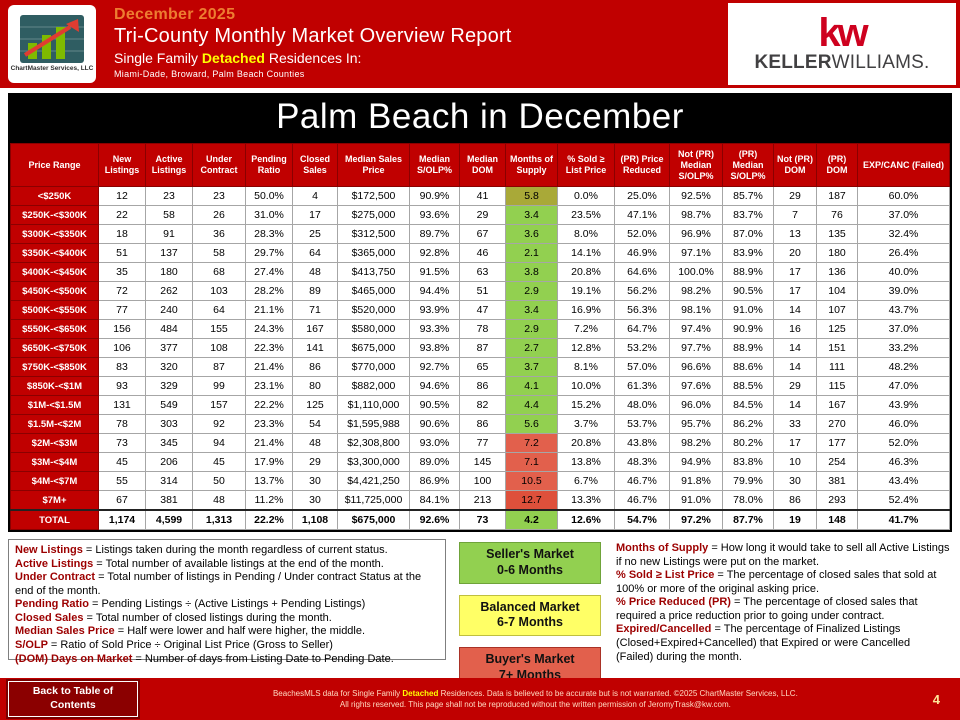 The width and height of the screenshot is (960, 720). I want to click on balanced-market-badge: Balanced Market 6-7 Months, so click(530, 615).